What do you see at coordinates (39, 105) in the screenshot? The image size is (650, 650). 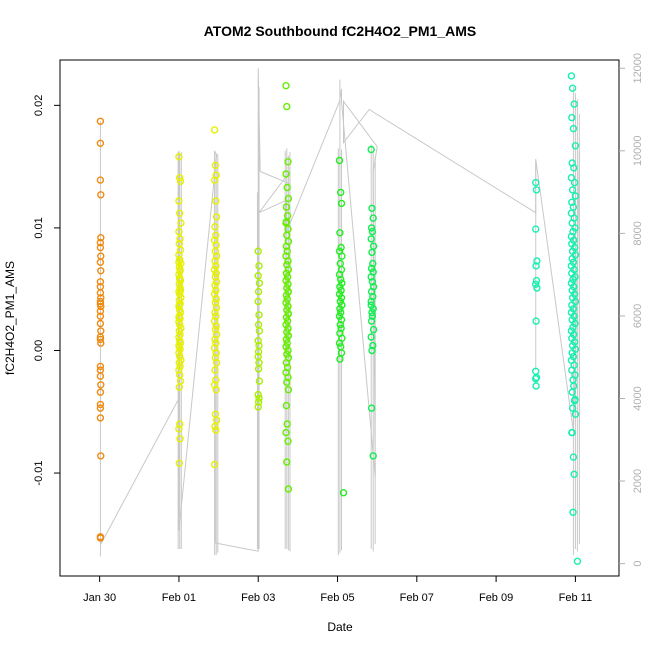 I see `y-tick-label-3: 0.02` at bounding box center [39, 105].